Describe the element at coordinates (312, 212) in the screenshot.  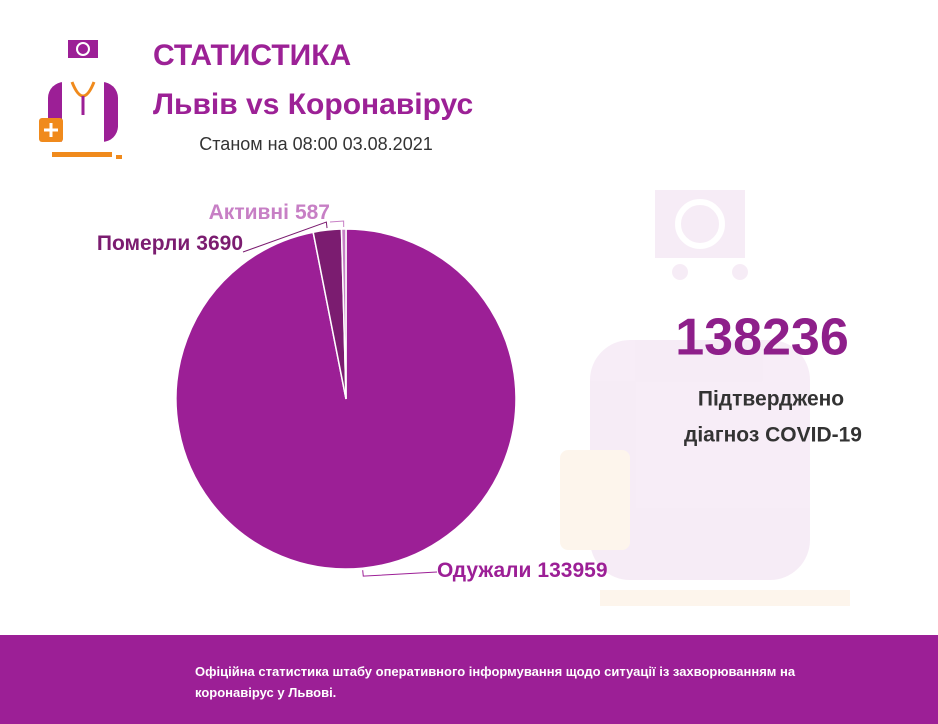
I see `slice-value: 587` at that location.